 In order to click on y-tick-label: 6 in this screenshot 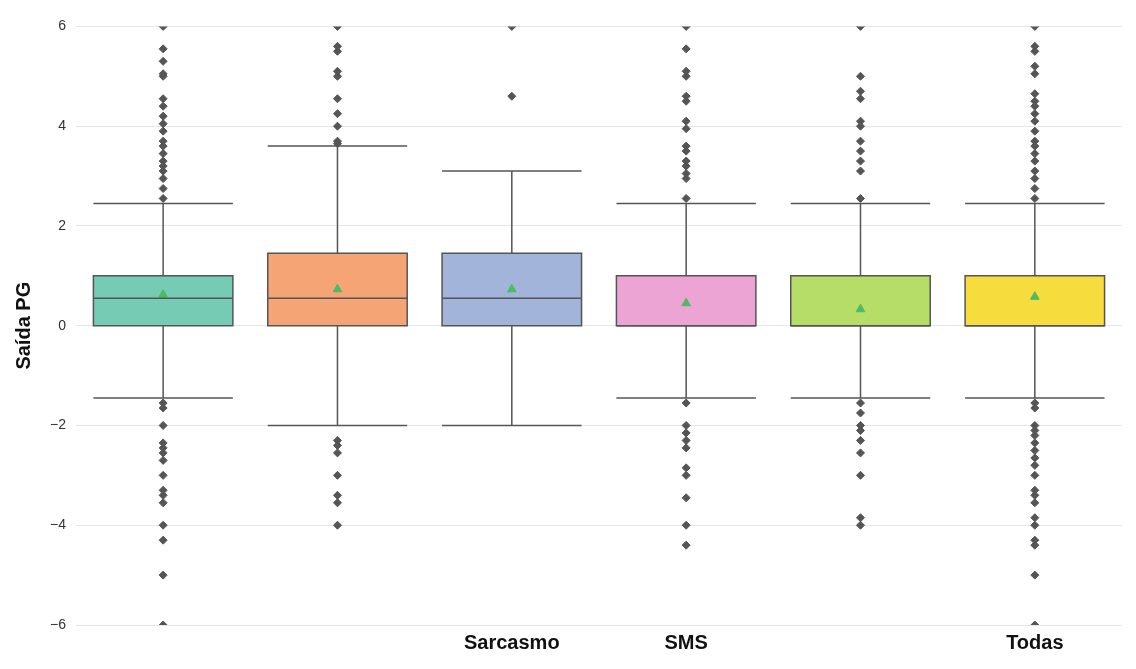, I will do `click(62, 25)`.